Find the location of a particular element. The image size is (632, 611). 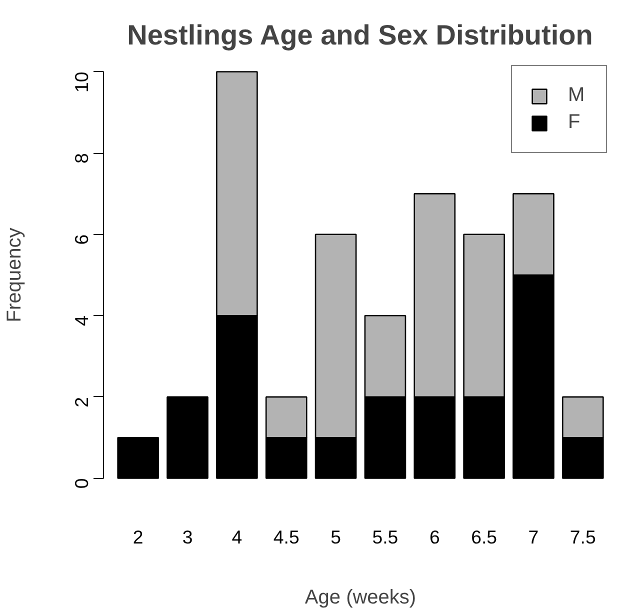

legend-label: F is located at coordinates (575, 122).